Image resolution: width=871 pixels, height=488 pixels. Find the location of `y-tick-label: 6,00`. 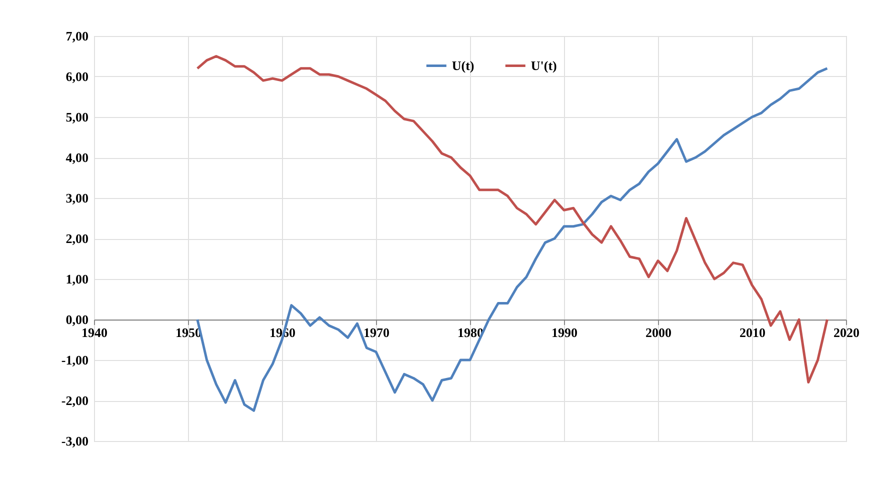

y-tick-label: 6,00 is located at coordinates (77, 76).